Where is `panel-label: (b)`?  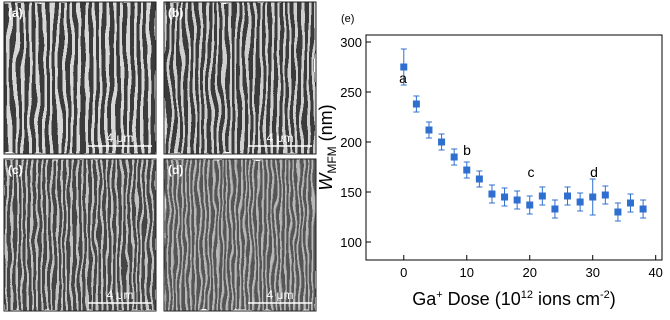
panel-label: (b) is located at coordinates (175, 13).